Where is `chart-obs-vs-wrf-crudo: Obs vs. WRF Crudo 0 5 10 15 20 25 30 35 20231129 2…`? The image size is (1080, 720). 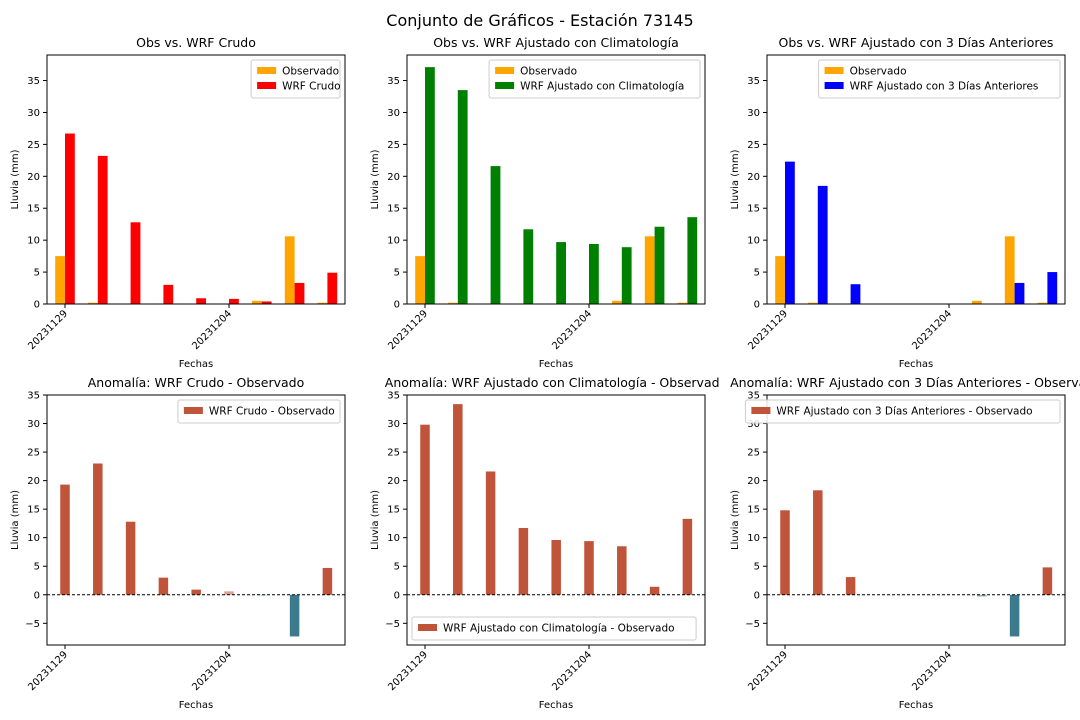
chart-obs-vs-wrf-crudo: Obs vs. WRF Crudo 0 5 10 15 20 25 30 35 20231129 2… is located at coordinates (178, 202).